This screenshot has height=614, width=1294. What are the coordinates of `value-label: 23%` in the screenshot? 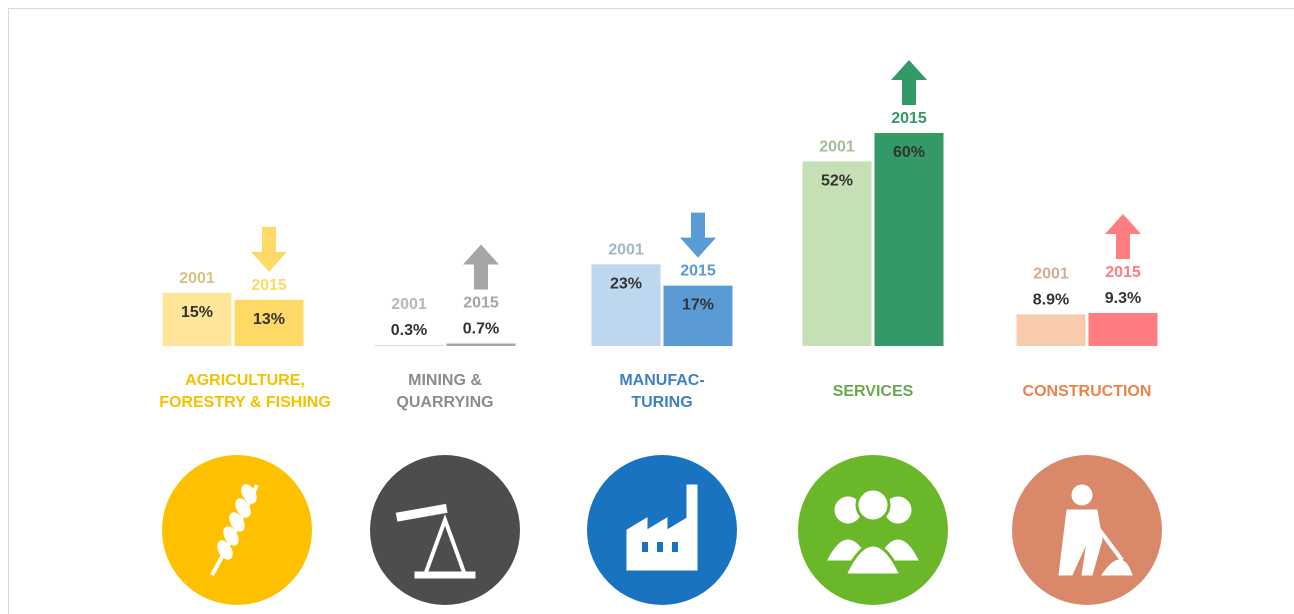 It's located at (626, 283).